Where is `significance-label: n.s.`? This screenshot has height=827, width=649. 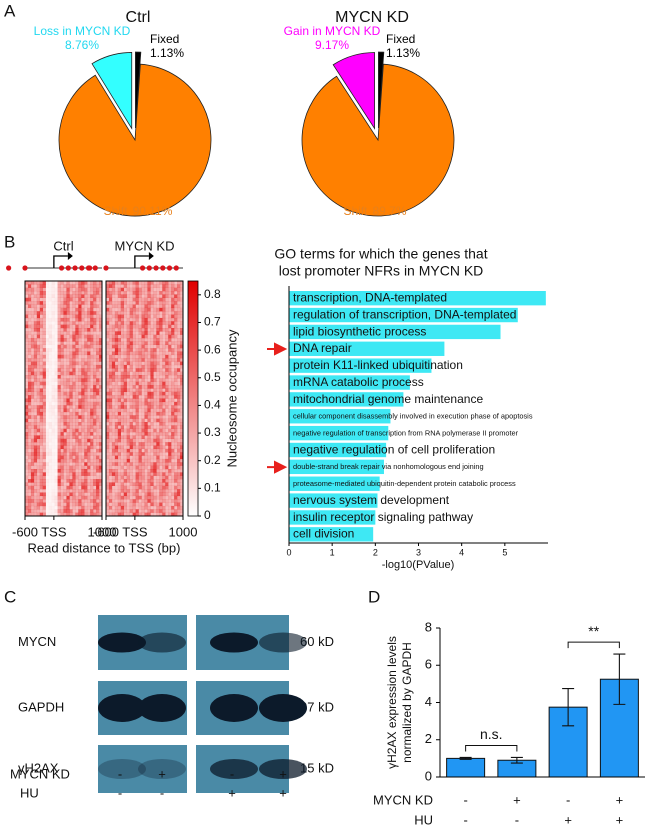 significance-label: n.s. is located at coordinates (491, 734).